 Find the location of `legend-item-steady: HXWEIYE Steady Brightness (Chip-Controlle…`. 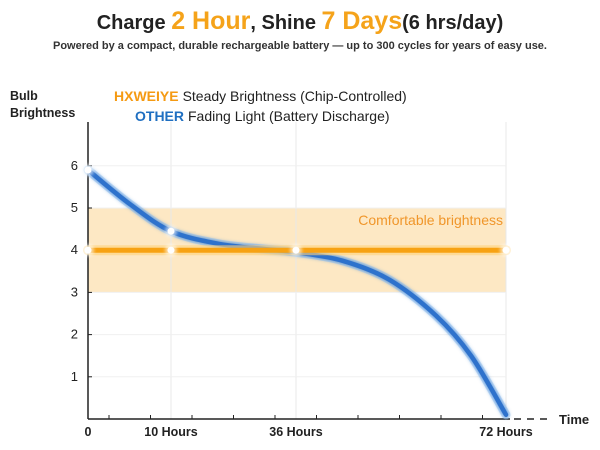

legend-item-steady: HXWEIYE Steady Brightness (Chip-Controlle… is located at coordinates (260, 96).